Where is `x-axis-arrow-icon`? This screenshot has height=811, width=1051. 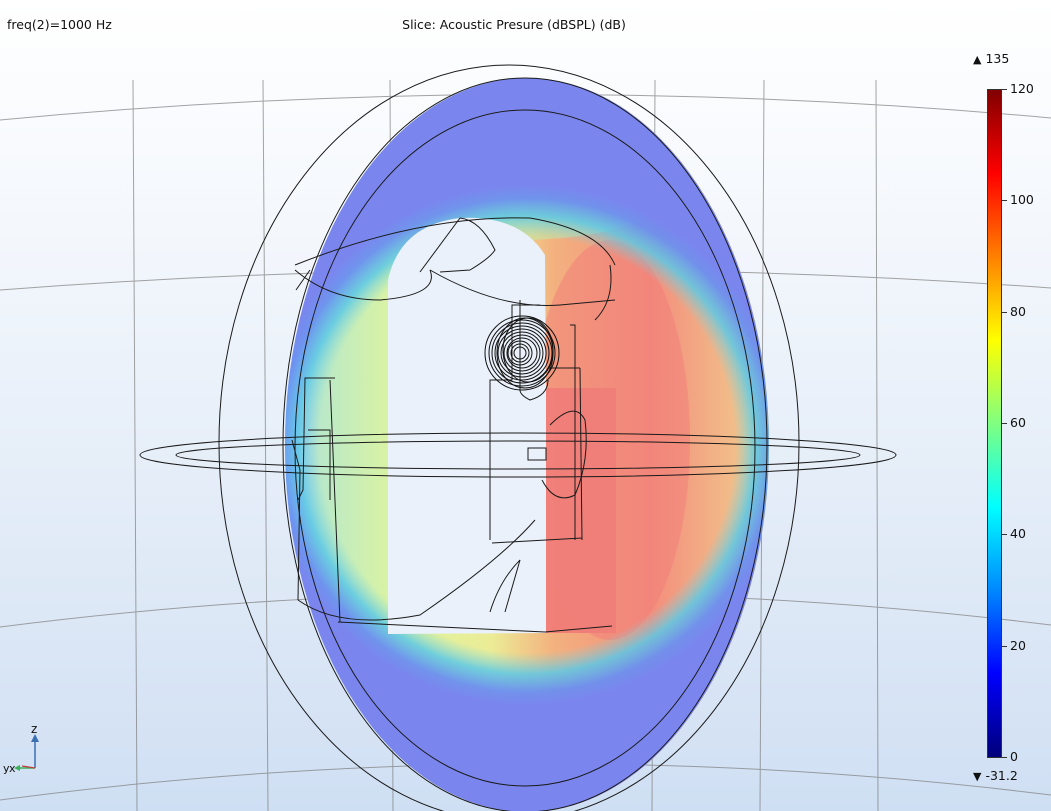
x-axis-arrow-icon is located at coordinates (17, 768).